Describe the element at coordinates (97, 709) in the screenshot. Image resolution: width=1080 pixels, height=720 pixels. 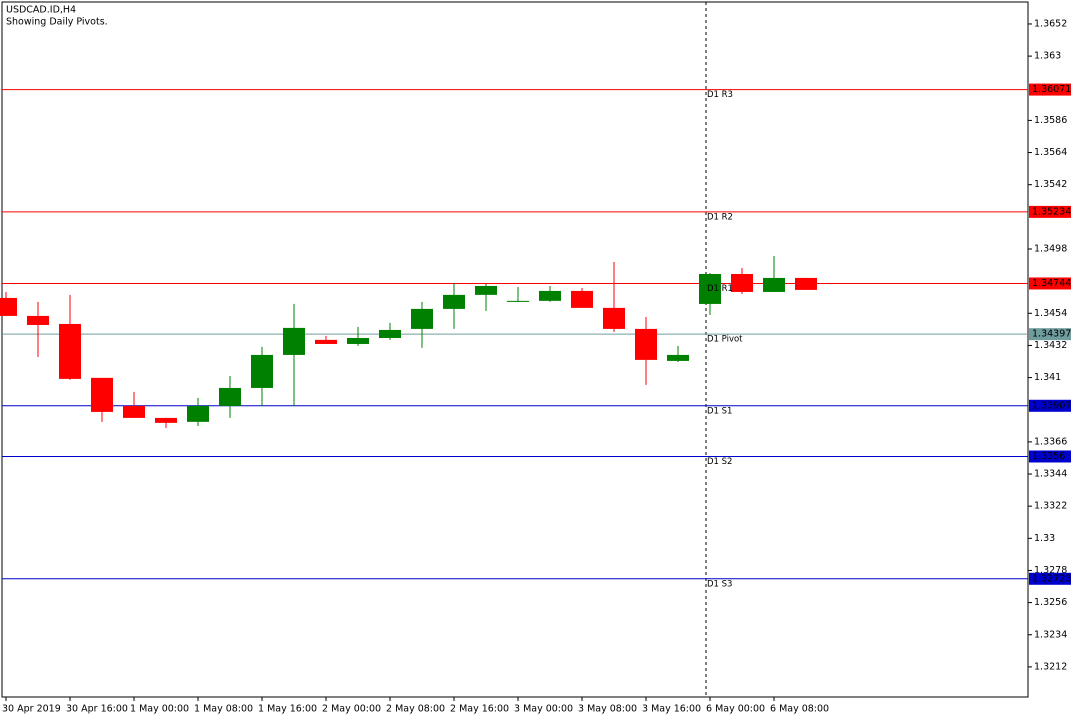
I see `x-tick-label: 30 Apr 16:00` at that location.